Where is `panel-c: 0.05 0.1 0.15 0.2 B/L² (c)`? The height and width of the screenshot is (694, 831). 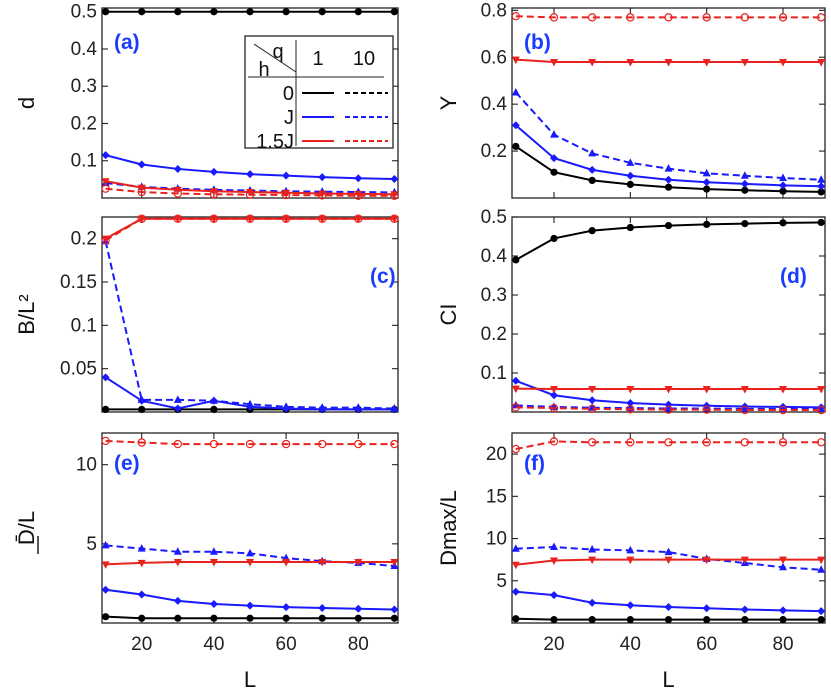 panel-c: 0.05 0.1 0.15 0.2 B/L² (c) is located at coordinates (206, 314).